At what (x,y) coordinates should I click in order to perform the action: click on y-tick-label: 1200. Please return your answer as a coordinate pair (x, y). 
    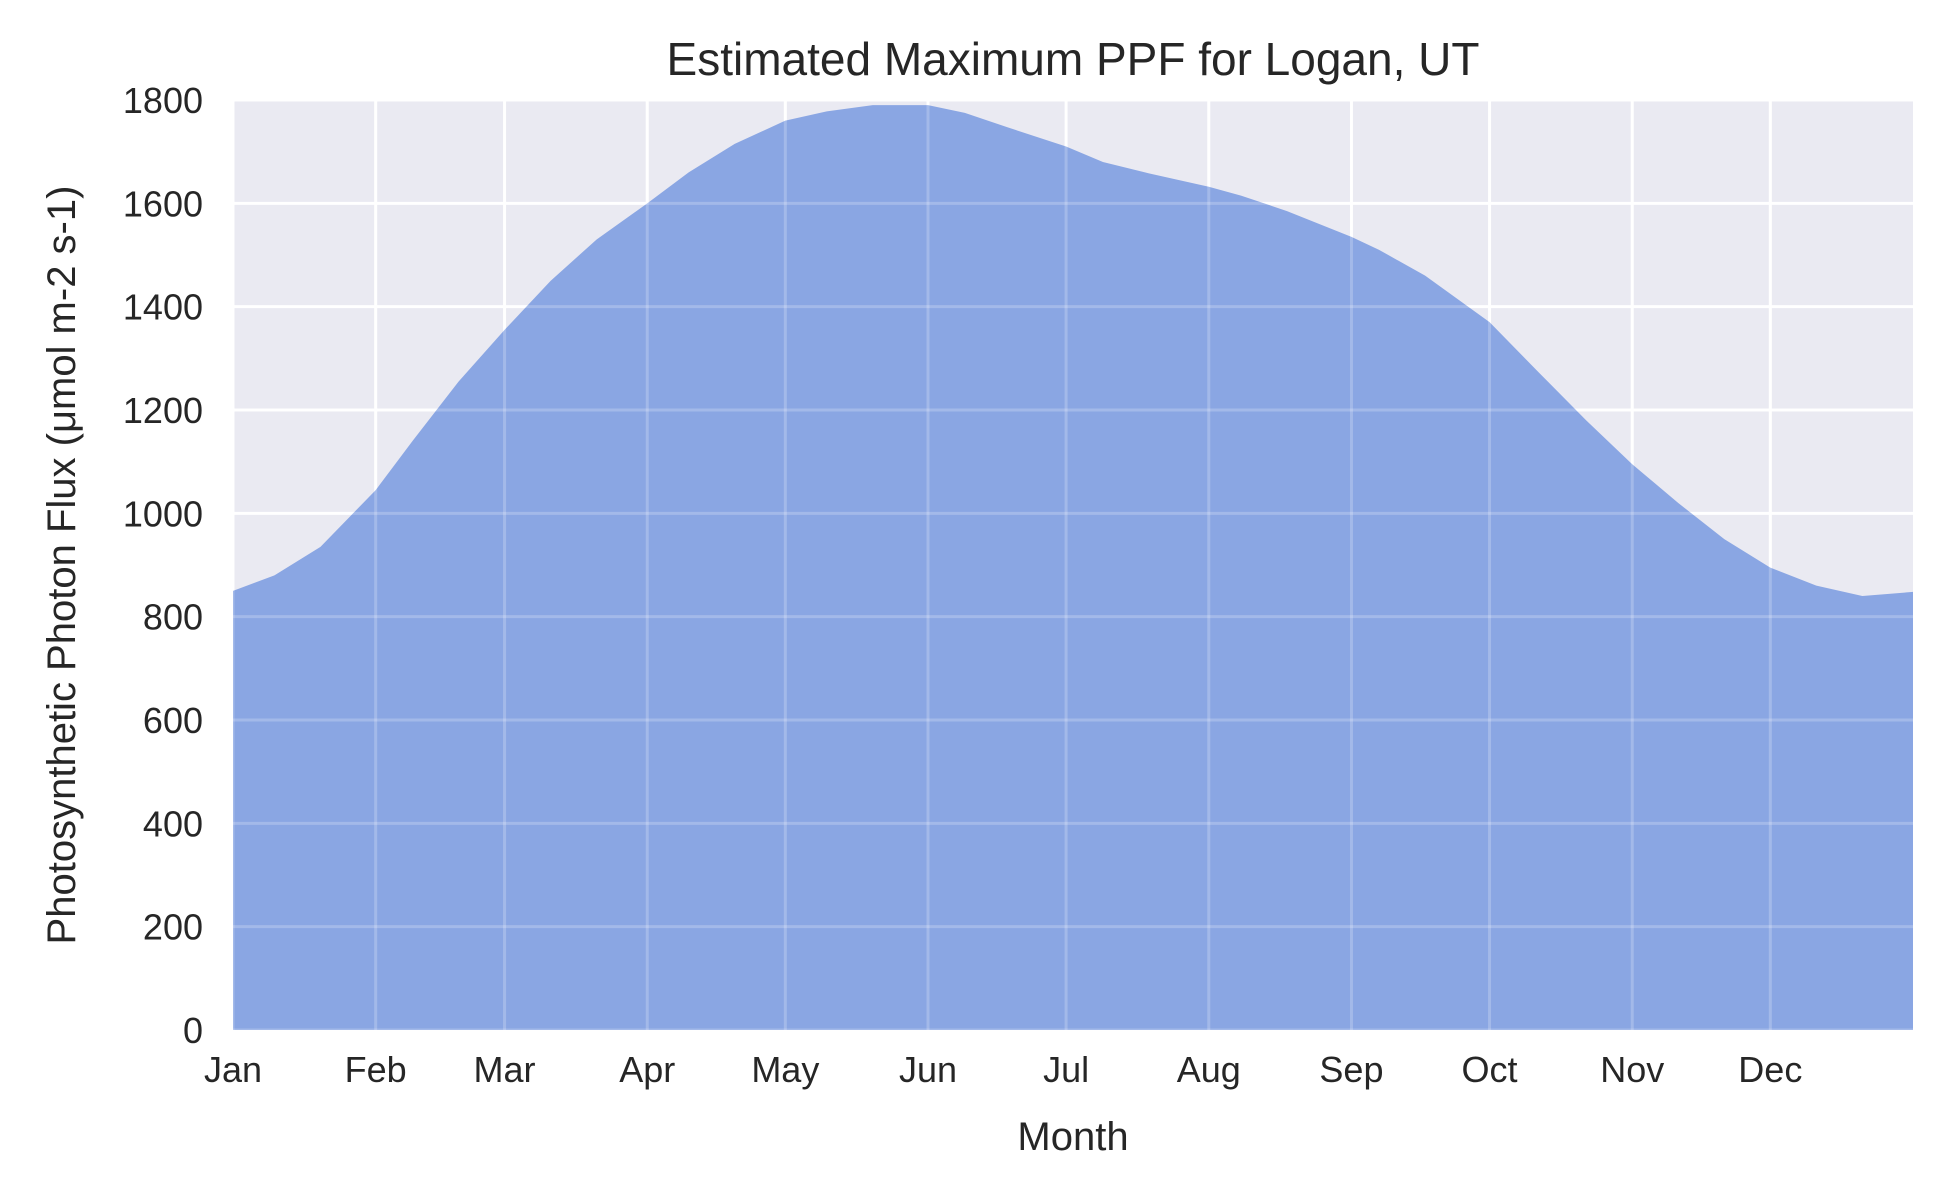
    Looking at the image, I should click on (163, 410).